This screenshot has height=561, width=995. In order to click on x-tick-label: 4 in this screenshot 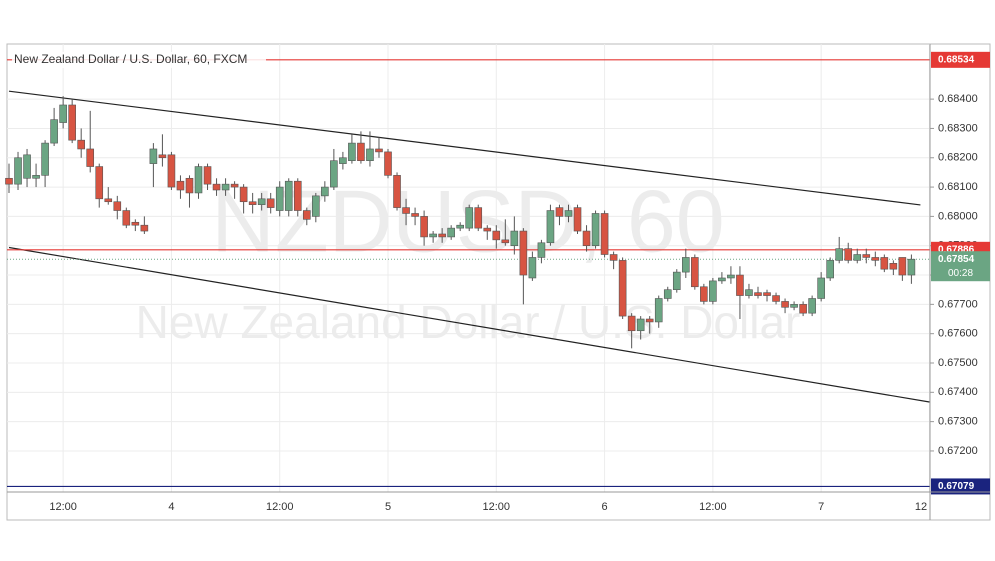, I will do `click(171, 507)`.